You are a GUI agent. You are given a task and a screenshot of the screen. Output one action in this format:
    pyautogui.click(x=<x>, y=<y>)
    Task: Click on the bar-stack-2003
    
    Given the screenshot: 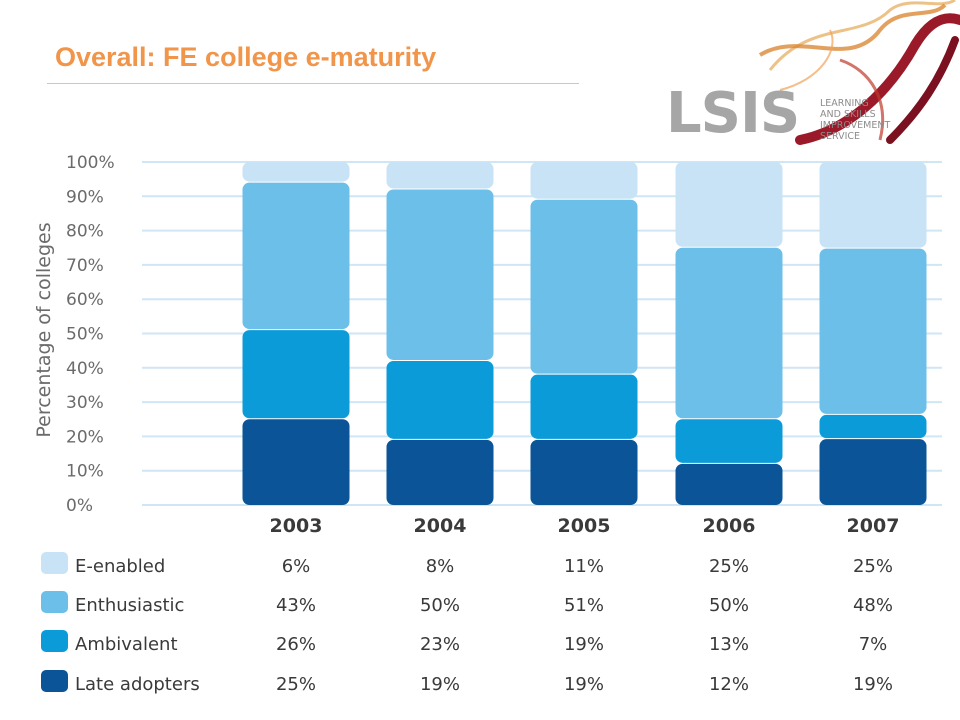 What is the action you would take?
    pyautogui.click(x=296, y=333)
    